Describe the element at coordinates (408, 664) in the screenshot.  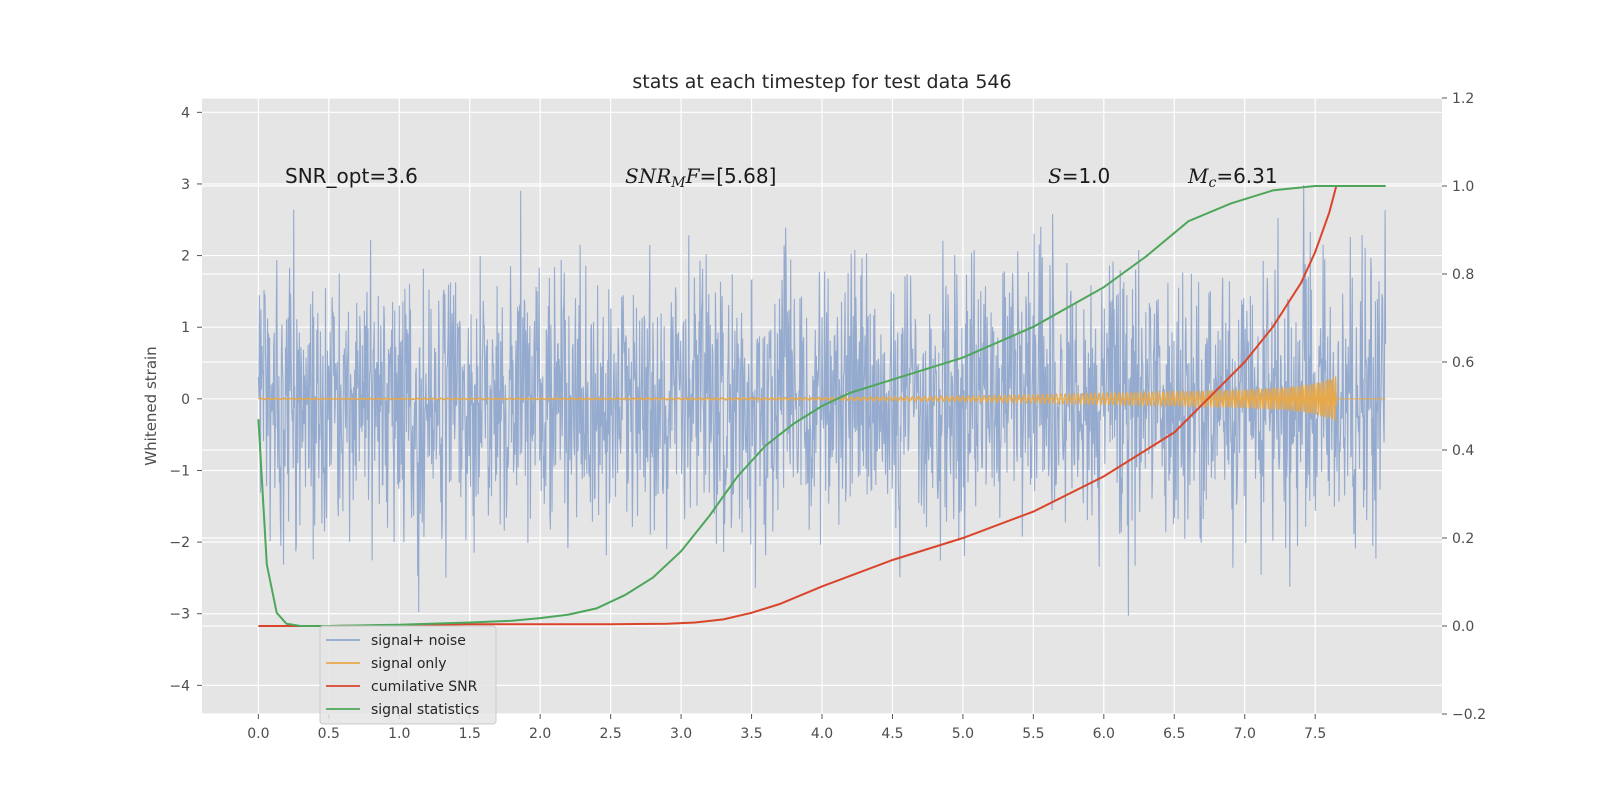
I see `legend-label-signal-only: signal only` at that location.